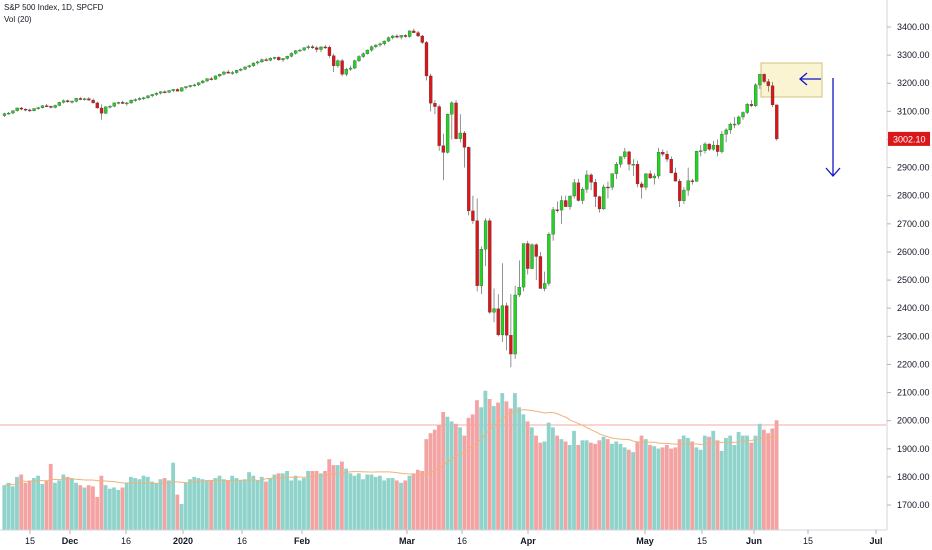 The width and height of the screenshot is (932, 550). What do you see at coordinates (913, 111) in the screenshot?
I see `y-tick-label: 3100.00` at bounding box center [913, 111].